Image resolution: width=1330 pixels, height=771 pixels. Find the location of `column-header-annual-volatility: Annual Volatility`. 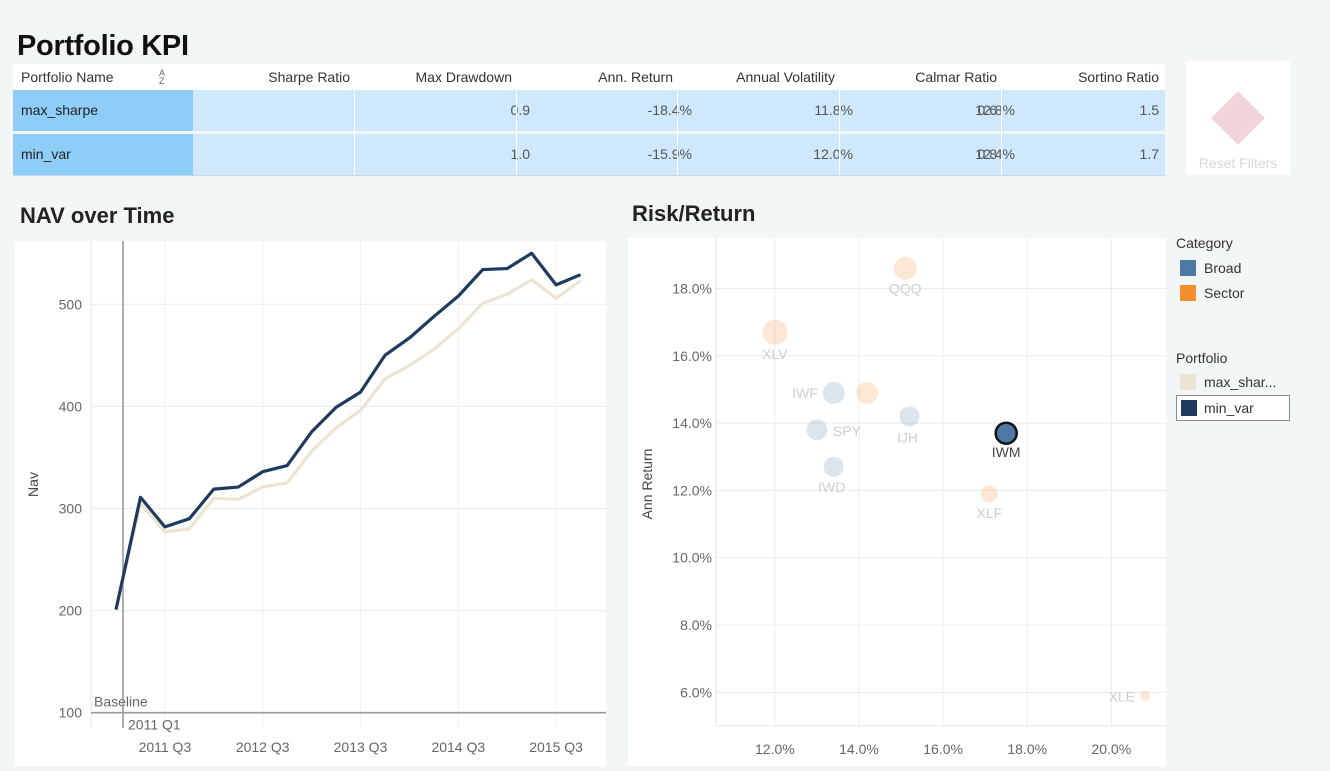

column-header-annual-volatility: Annual Volatility is located at coordinates (785, 77).